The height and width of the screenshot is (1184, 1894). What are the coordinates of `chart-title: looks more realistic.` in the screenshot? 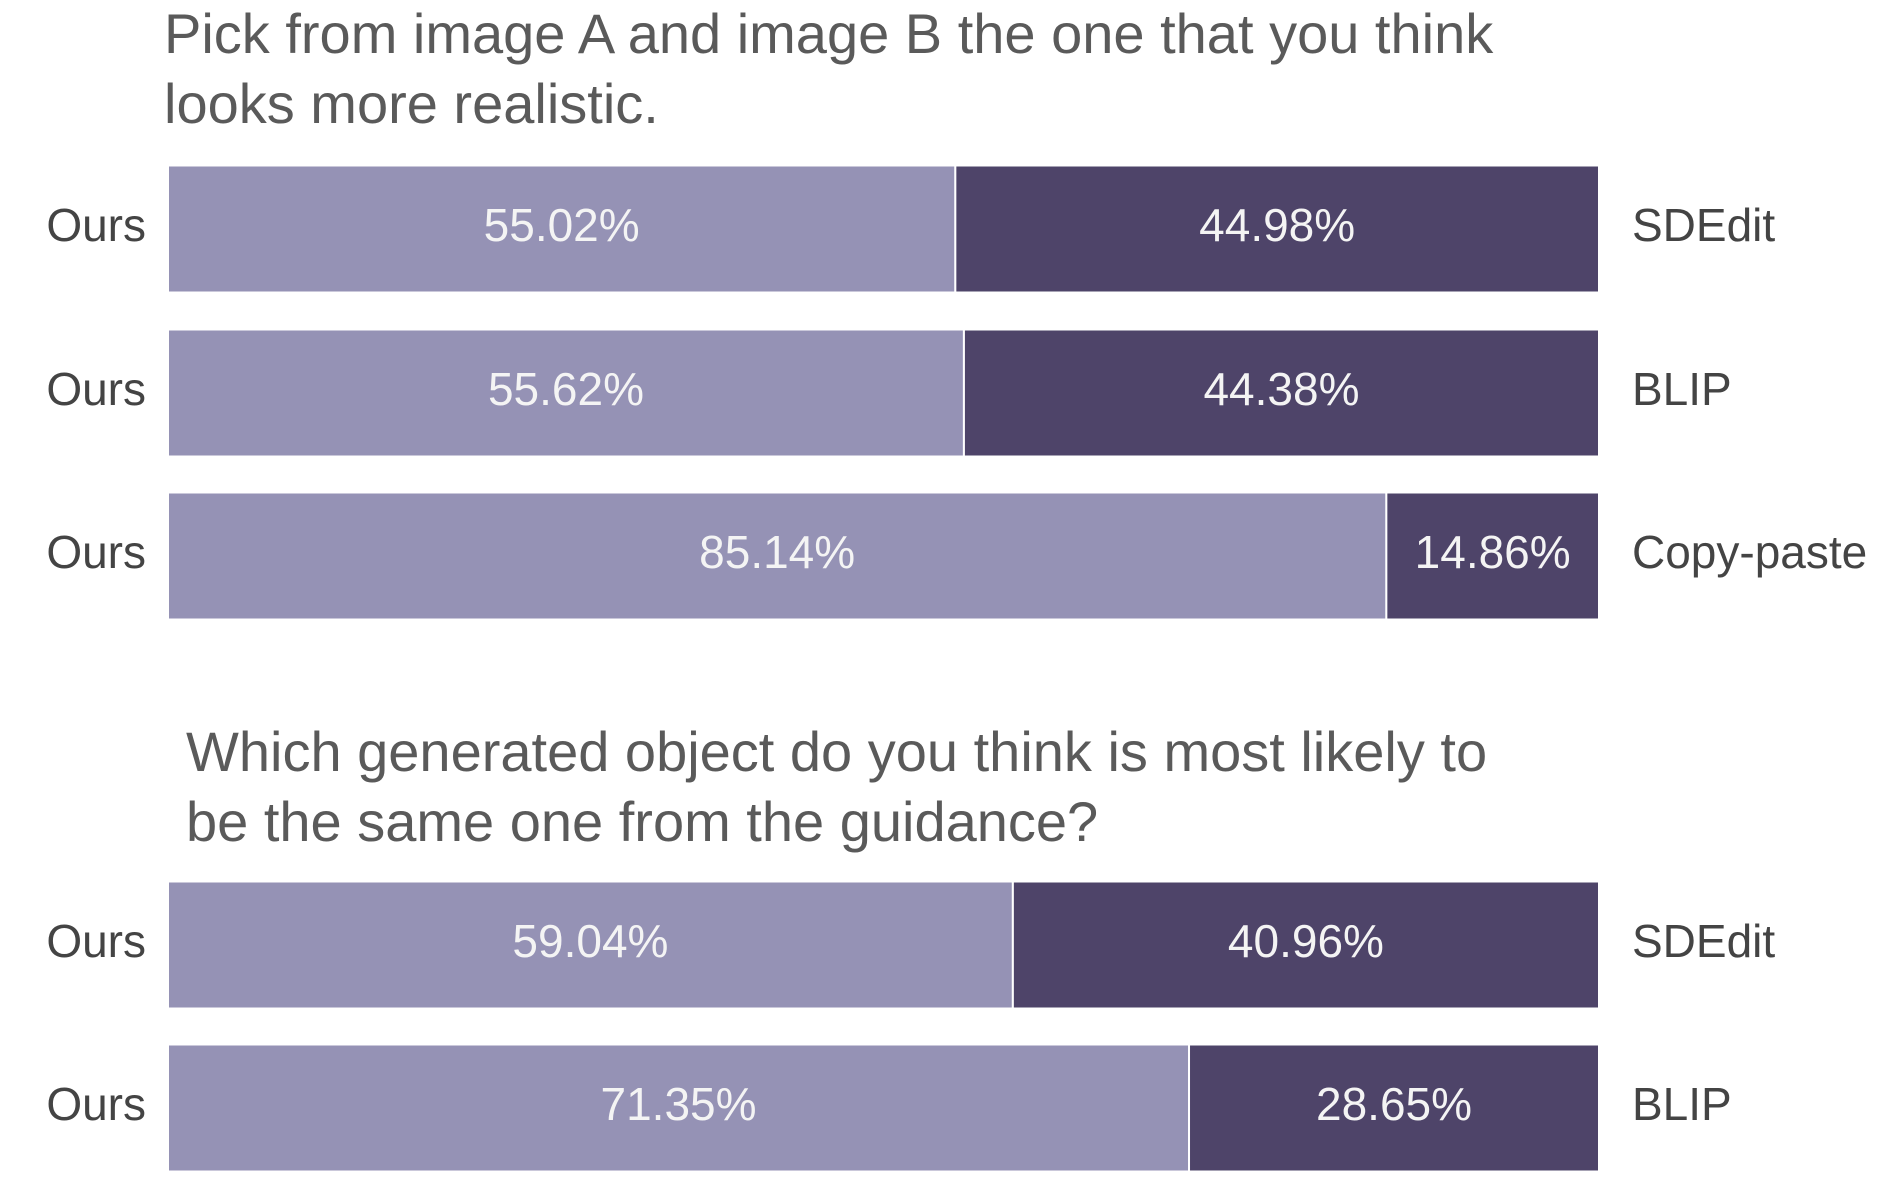 It's located at (411, 103).